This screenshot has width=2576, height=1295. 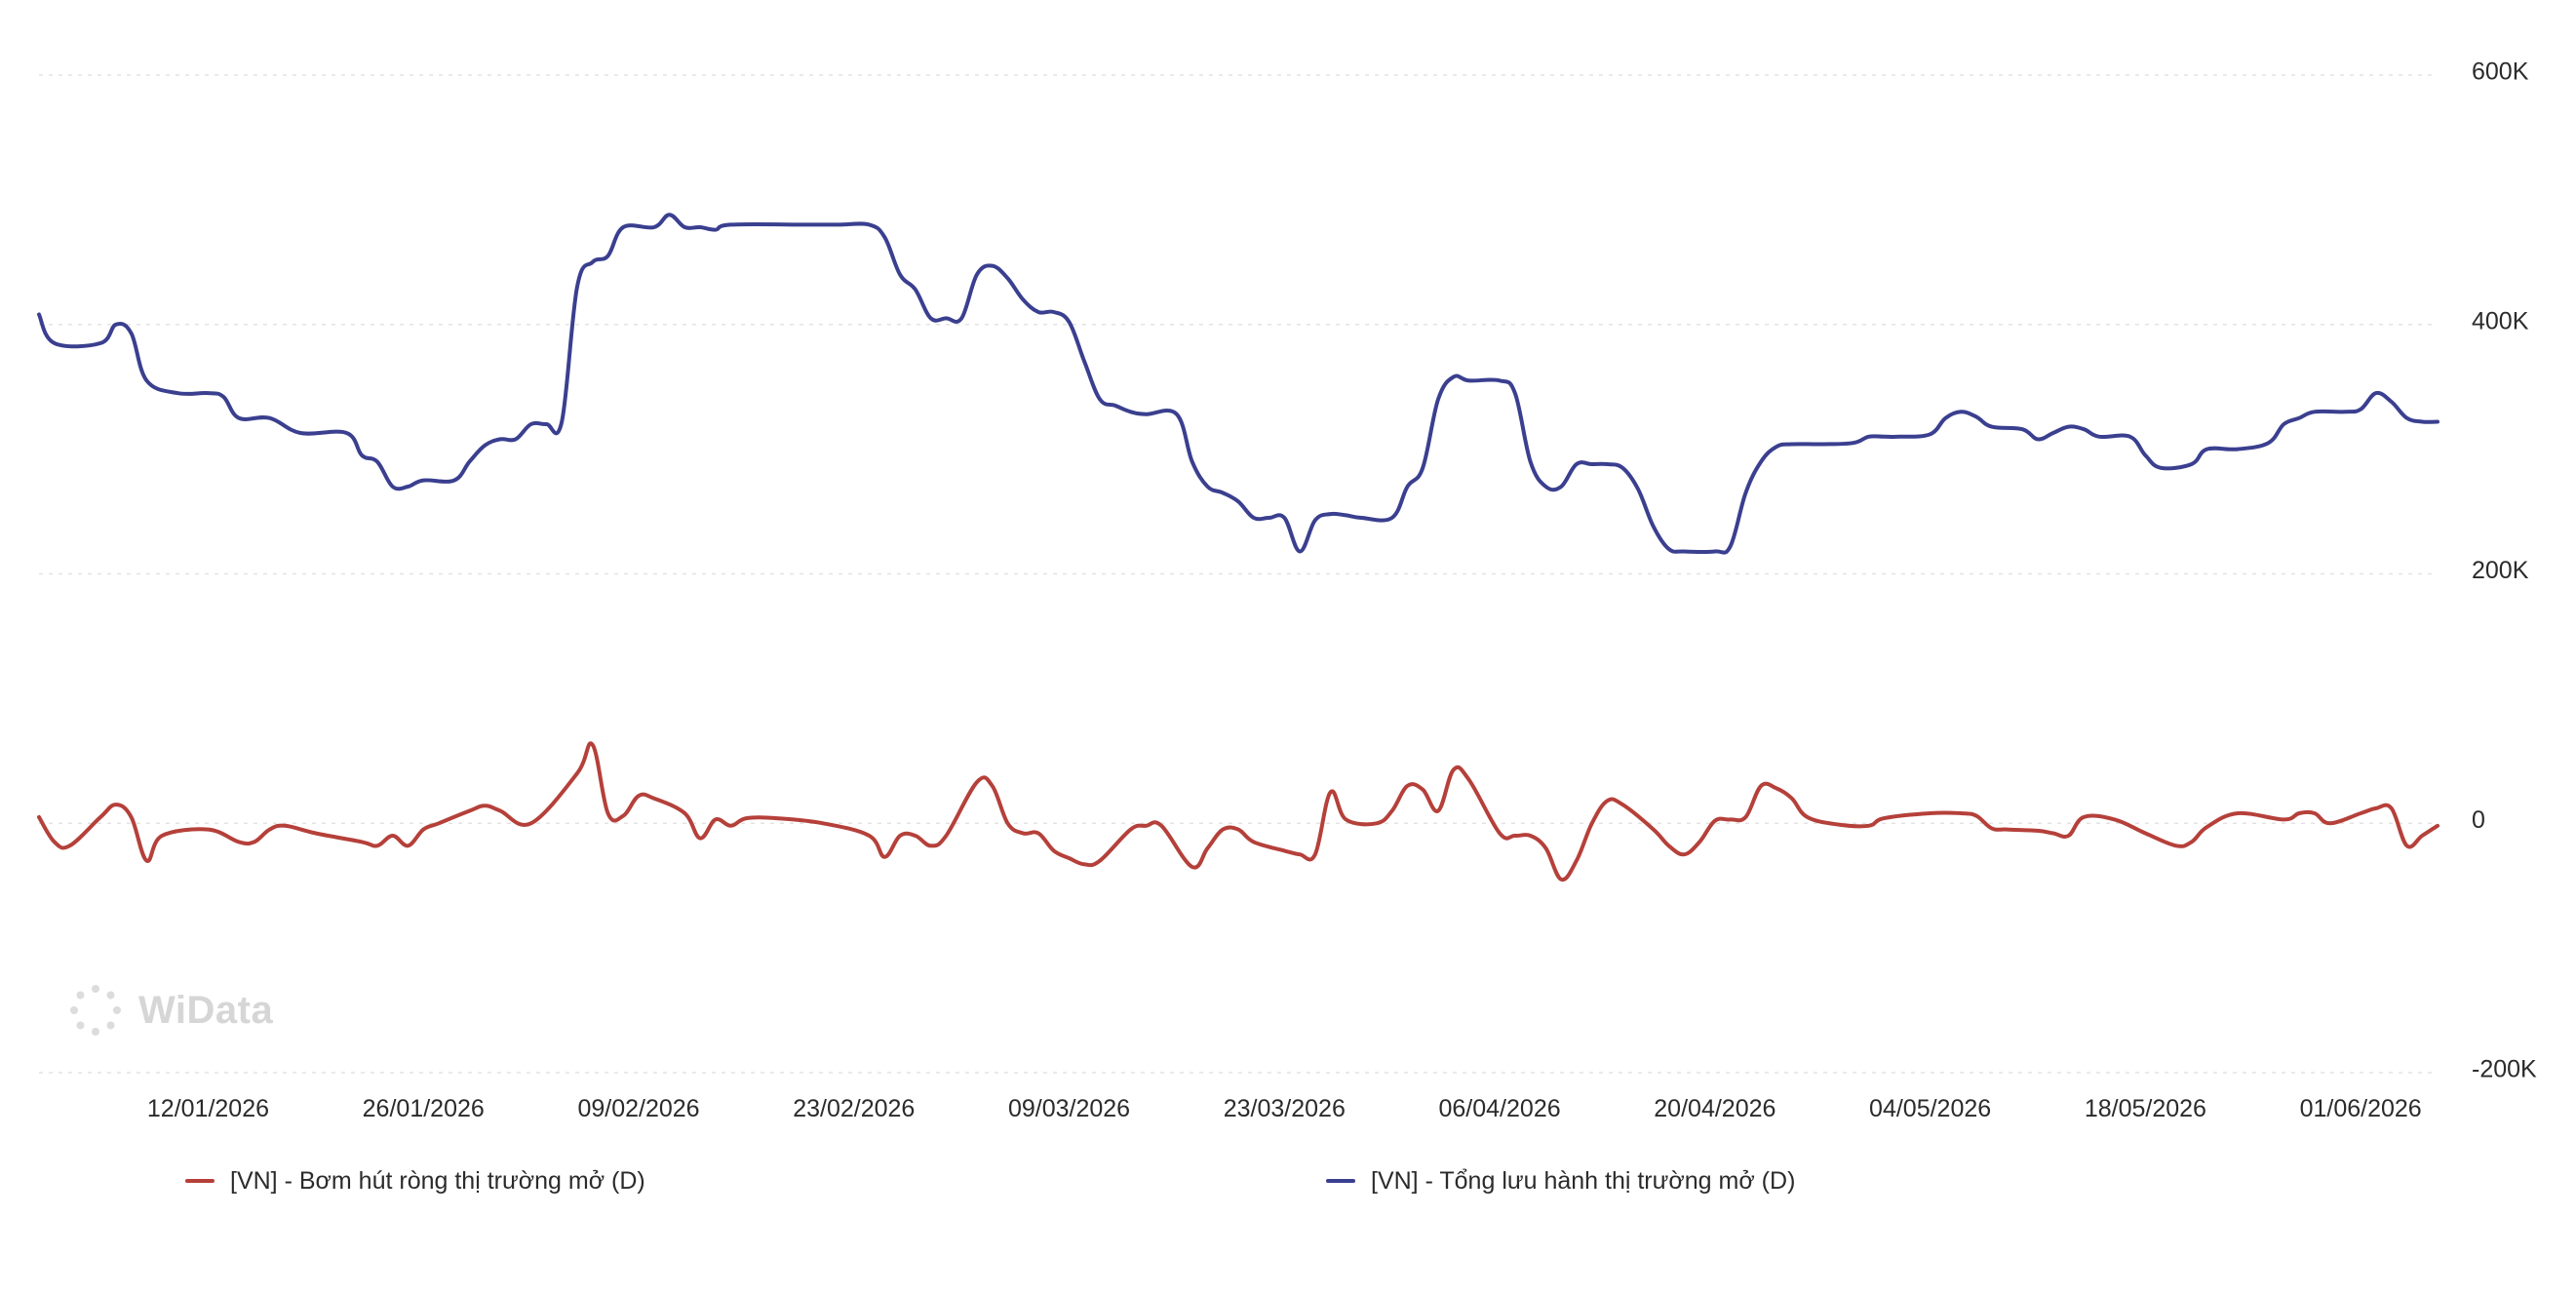 I want to click on series-line-net-injection, so click(x=1238, y=812).